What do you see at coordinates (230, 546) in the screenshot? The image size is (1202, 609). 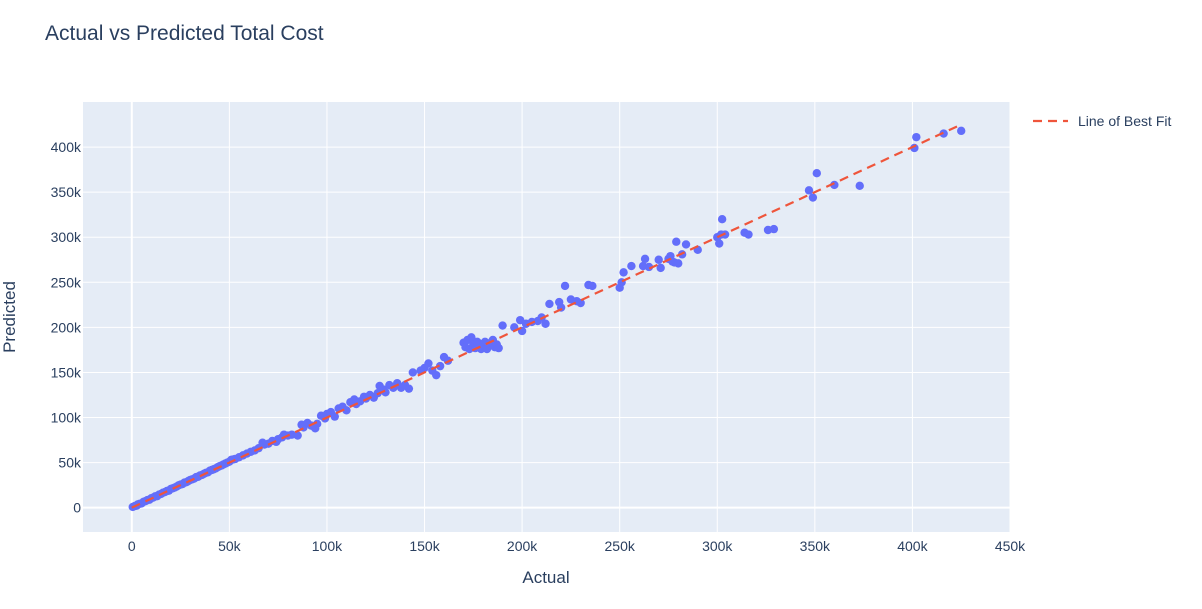 I see `x-tick-label: 50k` at bounding box center [230, 546].